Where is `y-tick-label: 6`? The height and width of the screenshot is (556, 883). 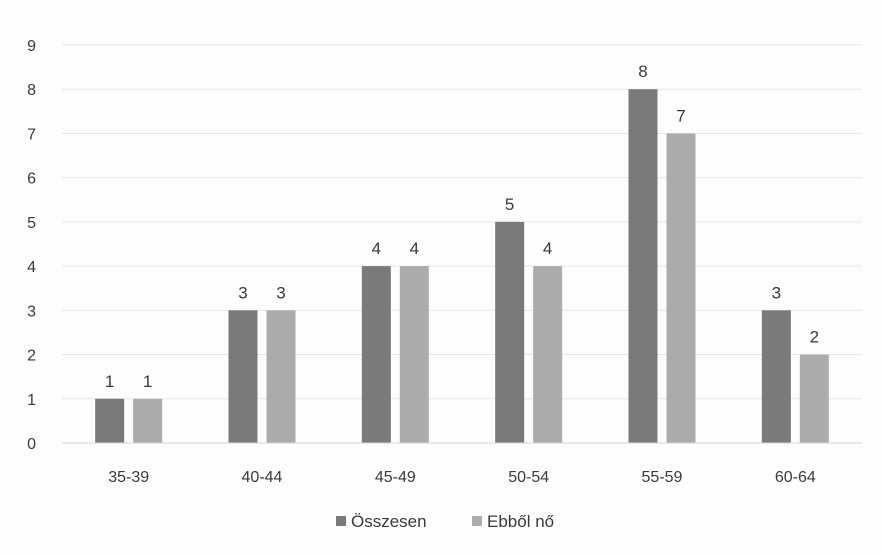
y-tick-label: 6 is located at coordinates (31, 179).